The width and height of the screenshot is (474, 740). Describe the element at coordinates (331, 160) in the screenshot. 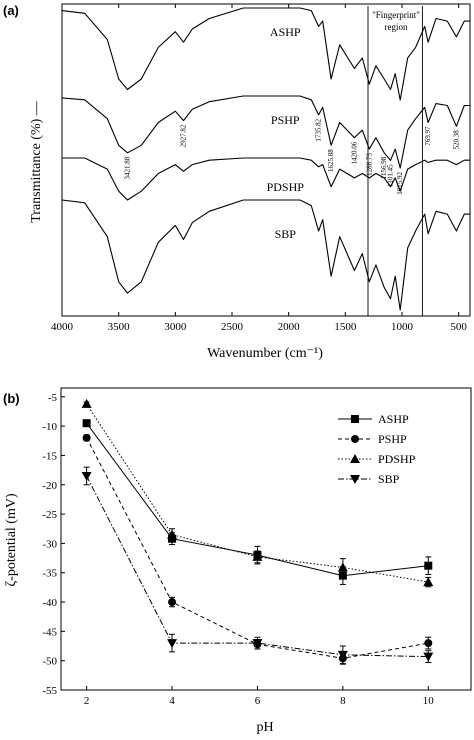

I see `peak-label: 1625.88` at that location.